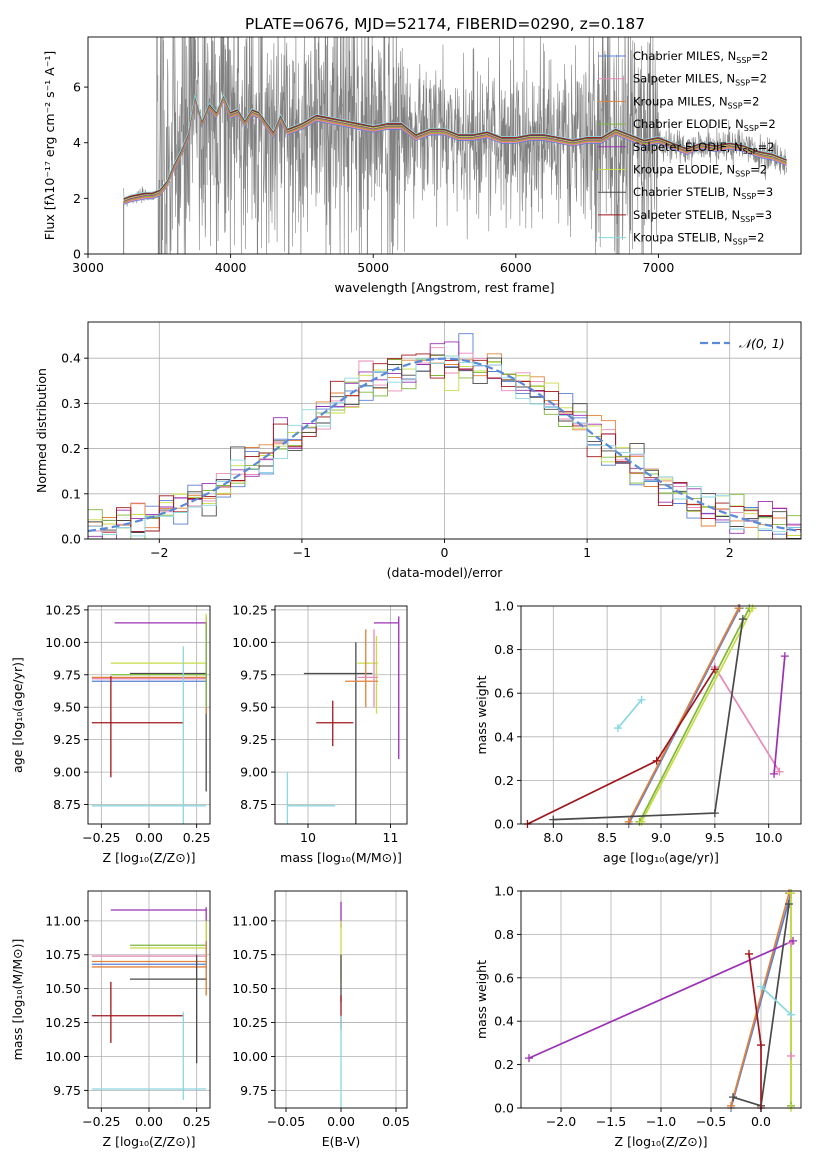  What do you see at coordinates (254, 707) in the screenshot?
I see `y-tick-label: 9.50` at bounding box center [254, 707].